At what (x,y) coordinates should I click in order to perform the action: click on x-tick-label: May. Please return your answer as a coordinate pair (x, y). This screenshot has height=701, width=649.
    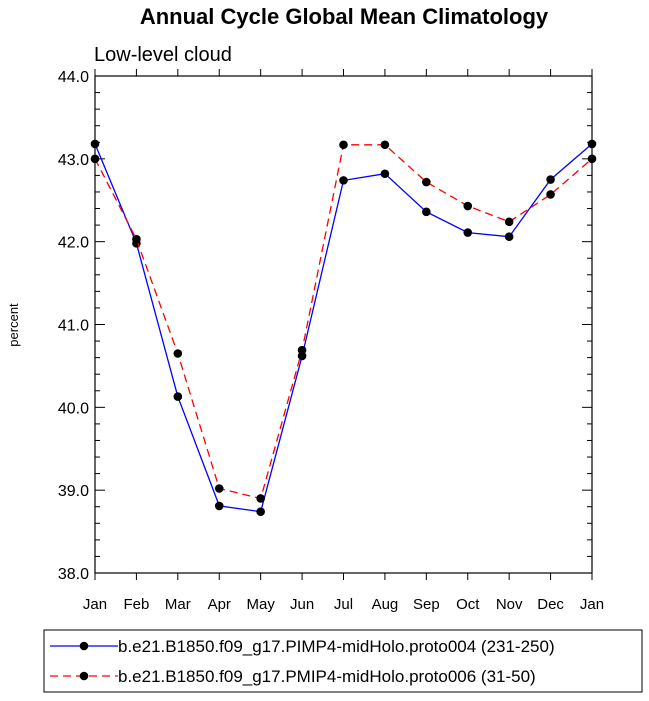
    Looking at the image, I should click on (260, 604).